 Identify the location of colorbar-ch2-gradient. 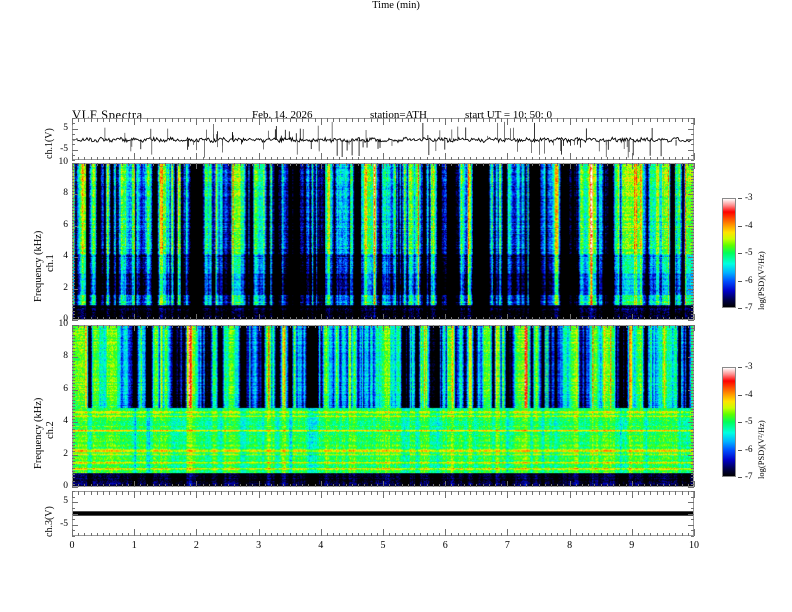
(729, 422).